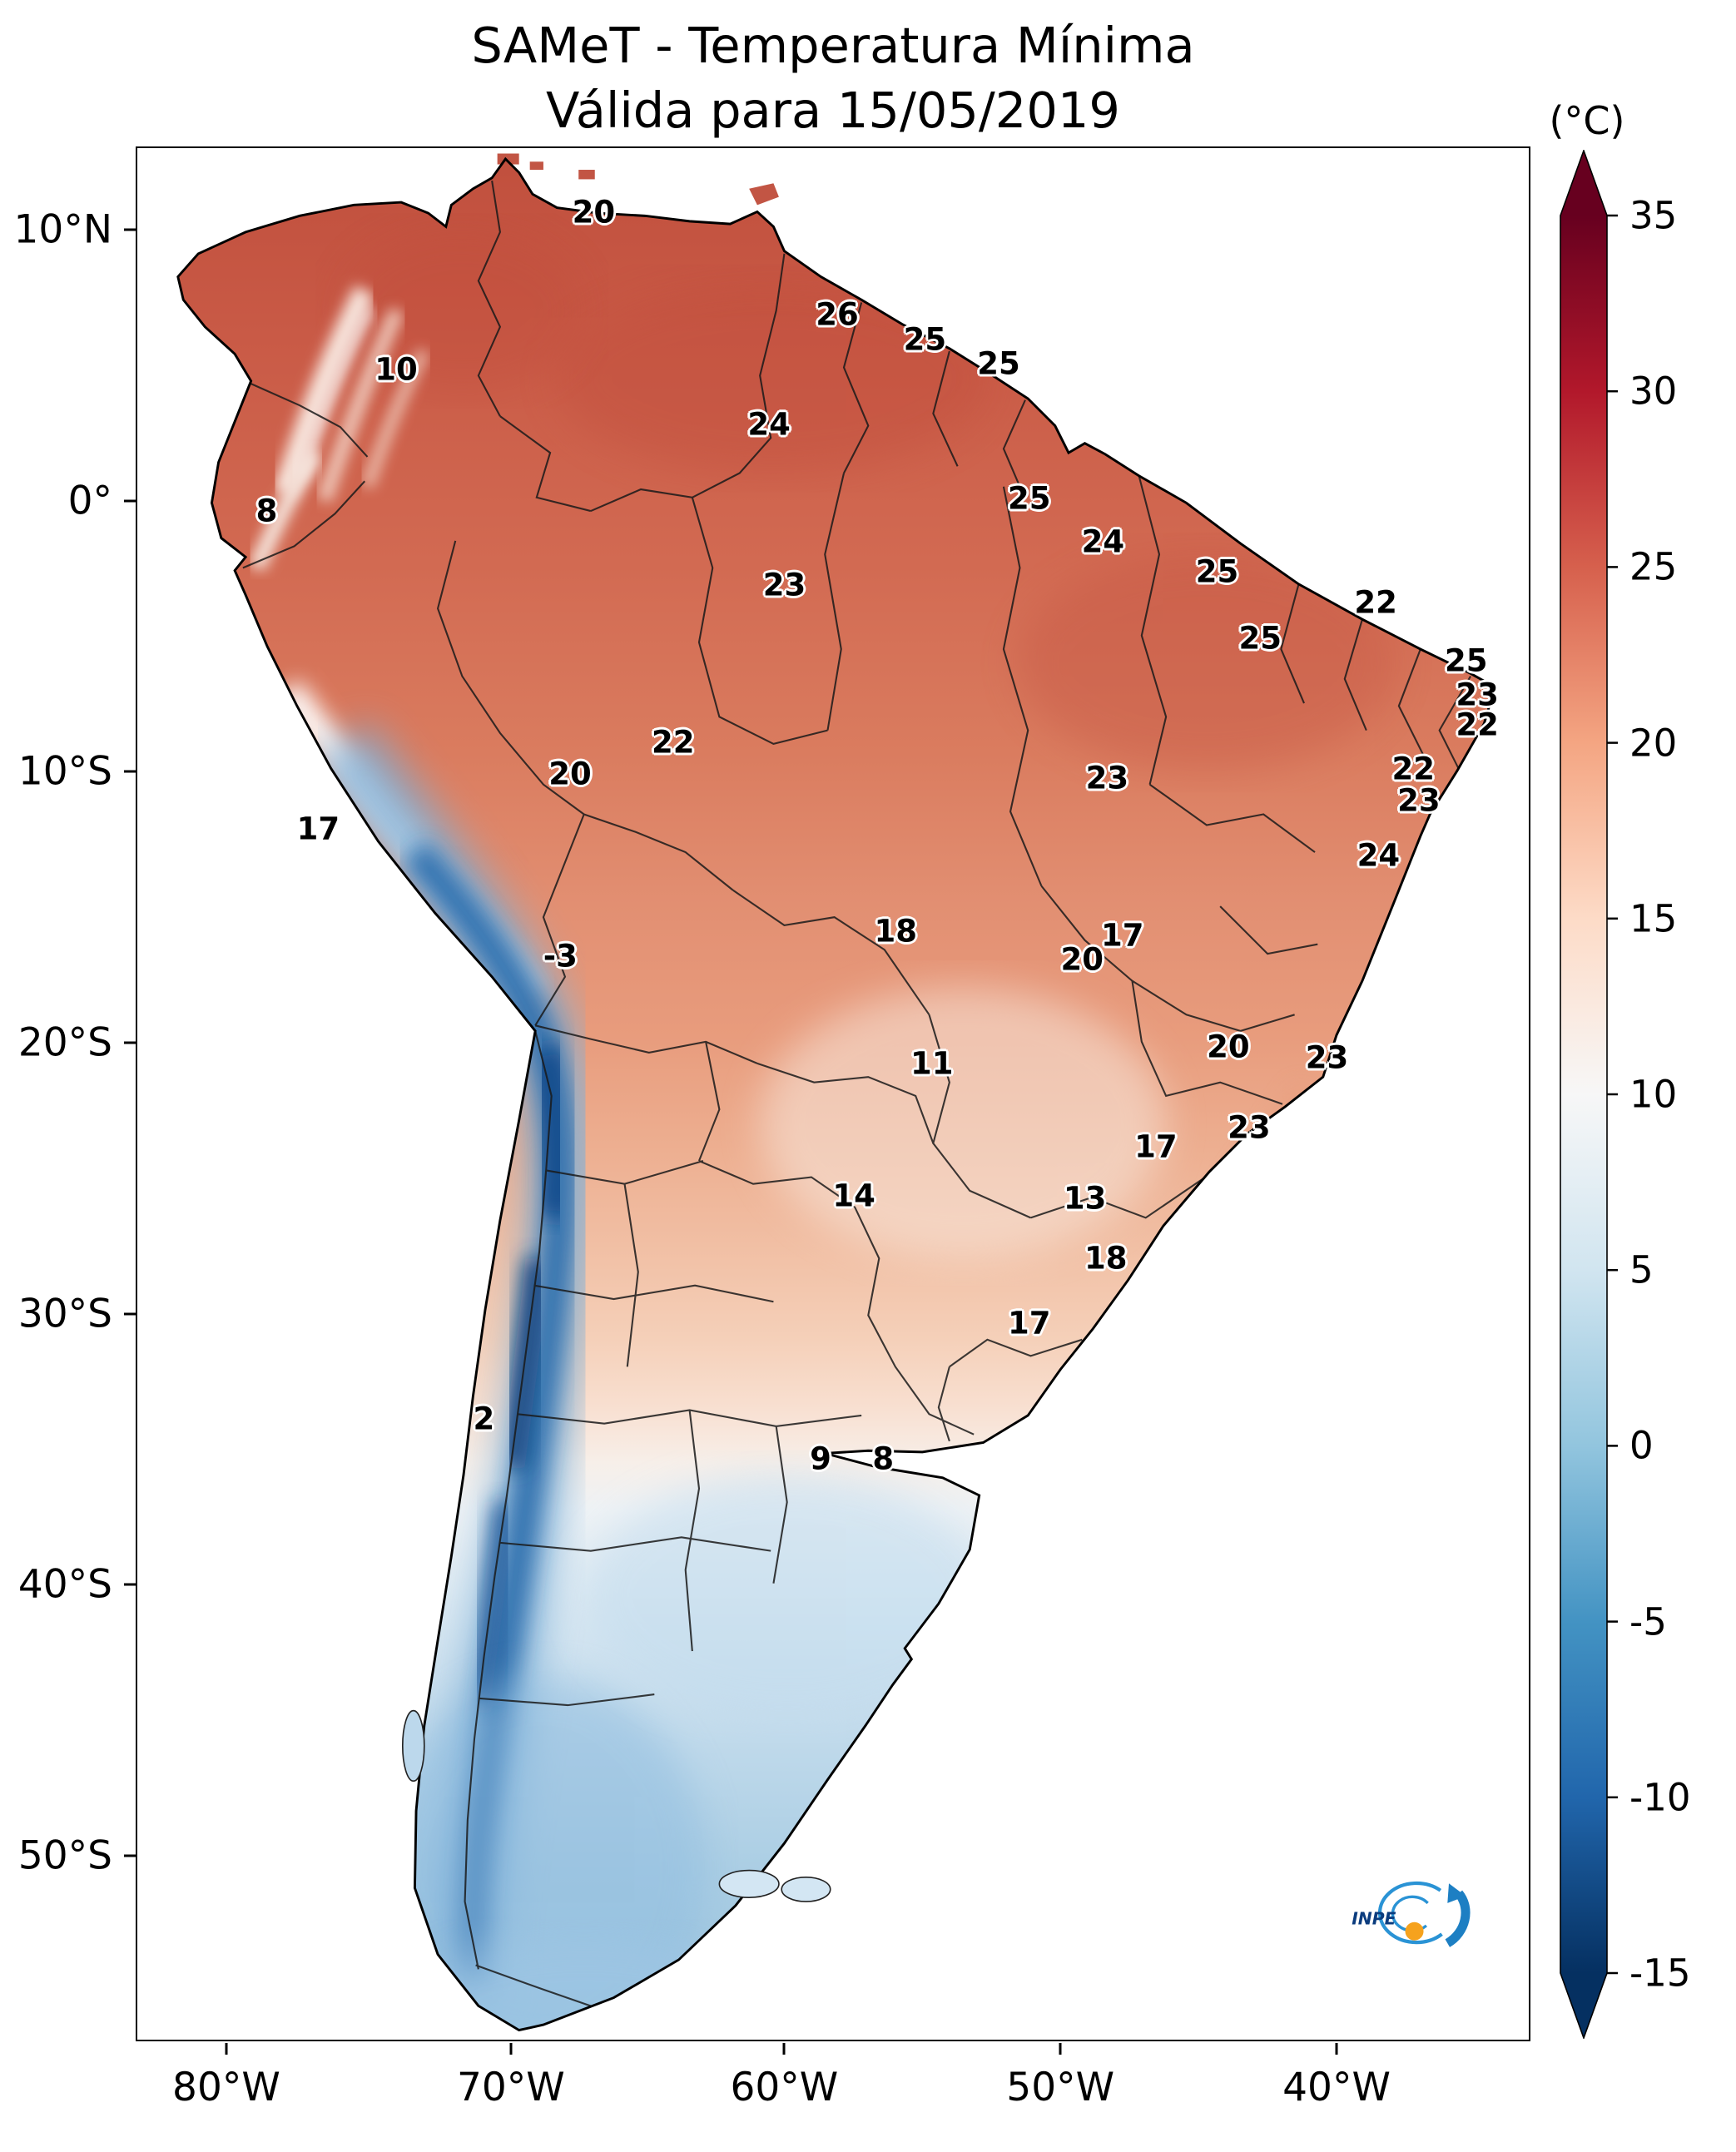 Image resolution: width=1736 pixels, height=2152 pixels. Describe the element at coordinates (833, 45) in the screenshot. I see `title-line-1: SAMeT - Temperatura Mínima` at that location.